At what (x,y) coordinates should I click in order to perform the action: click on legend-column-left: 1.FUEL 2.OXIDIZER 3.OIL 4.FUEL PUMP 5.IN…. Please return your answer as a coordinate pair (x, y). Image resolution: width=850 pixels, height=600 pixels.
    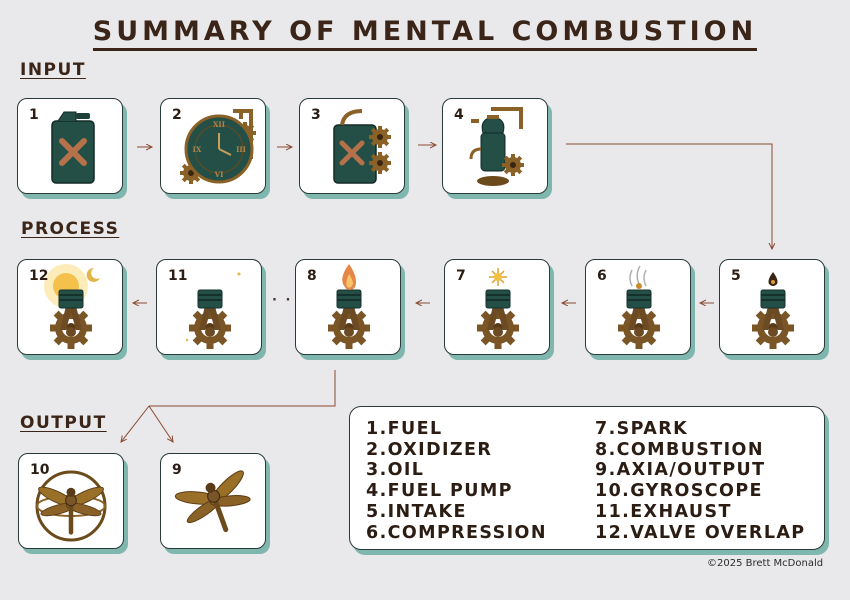
    Looking at the image, I should click on (456, 481).